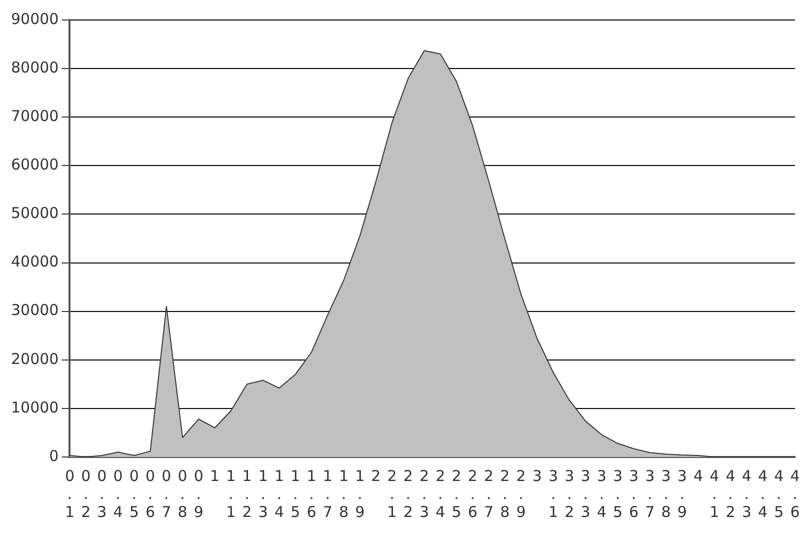 The image size is (811, 533). I want to click on x-tick-label: 2.3, so click(425, 493).